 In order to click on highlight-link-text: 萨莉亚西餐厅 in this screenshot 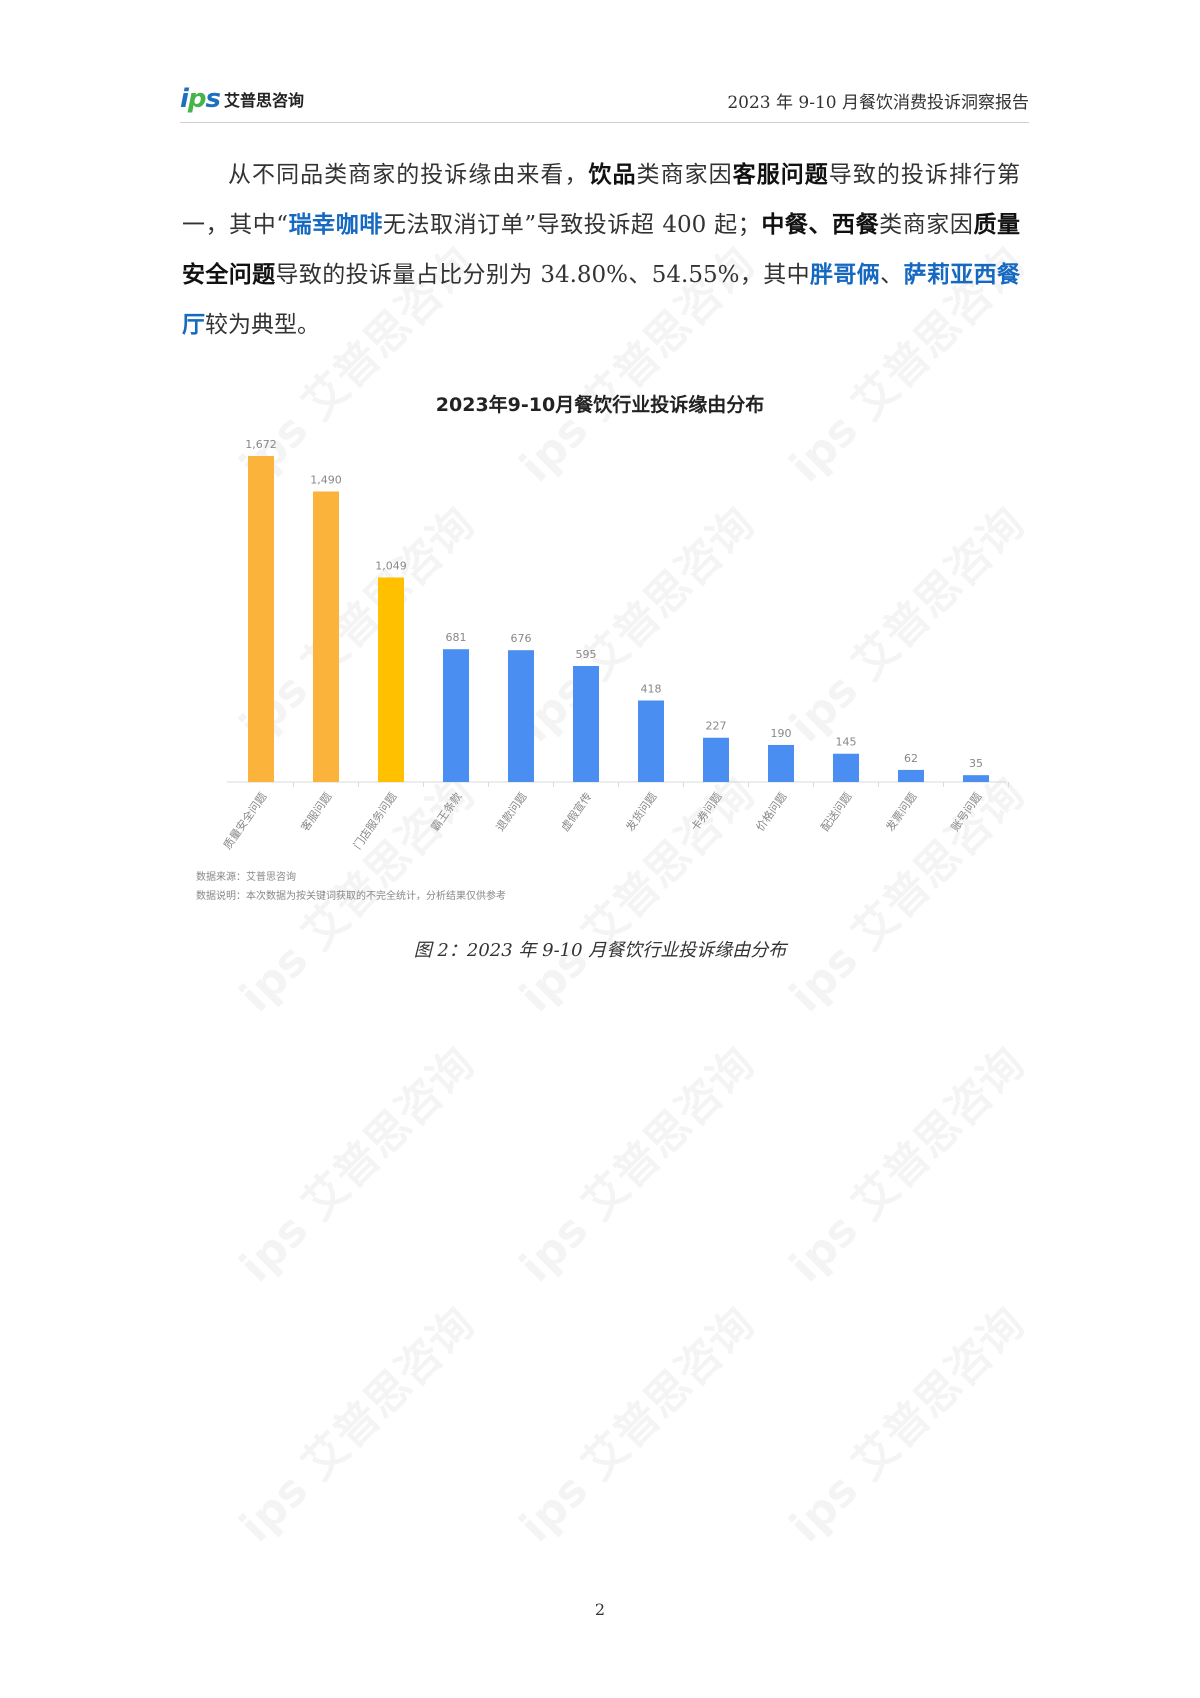, I will do `click(601, 299)`.